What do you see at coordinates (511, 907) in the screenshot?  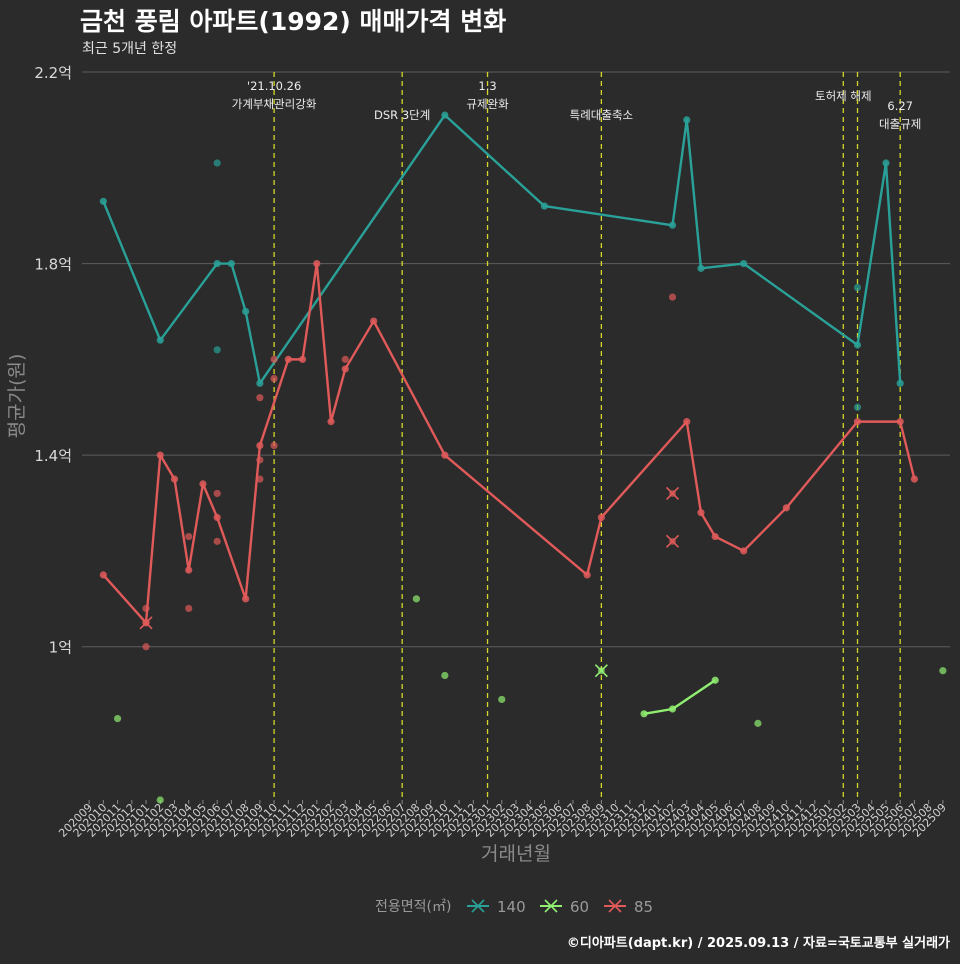 I see `legend-label-140: 140` at bounding box center [511, 907].